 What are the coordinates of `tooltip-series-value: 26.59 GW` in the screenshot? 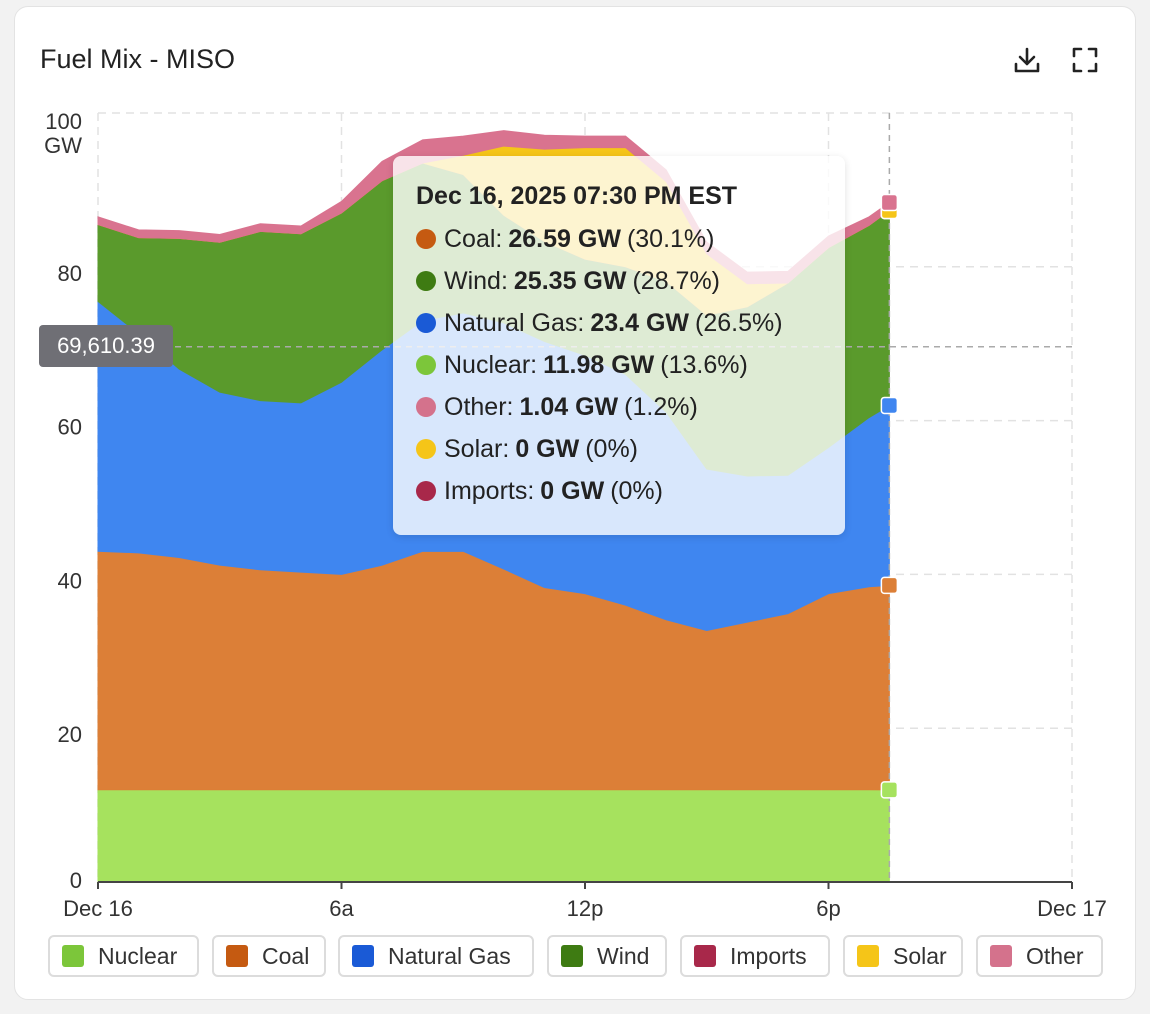 It's located at (564, 238).